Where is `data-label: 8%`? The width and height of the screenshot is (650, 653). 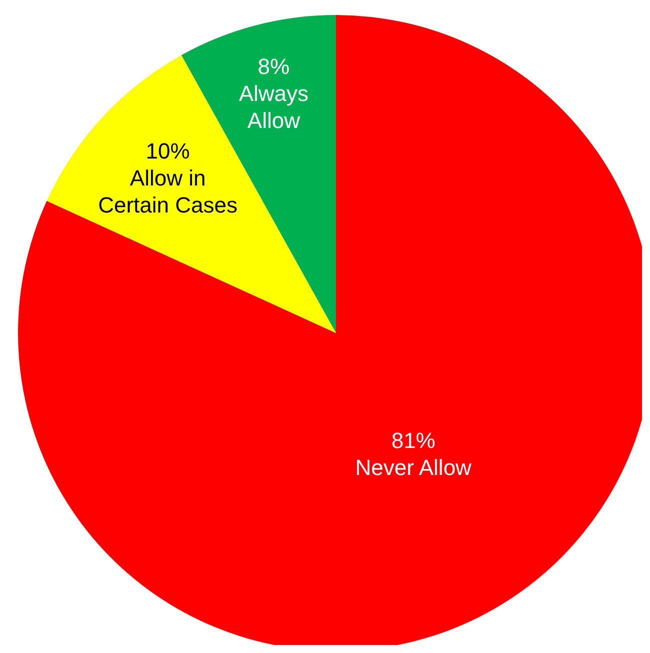 data-label: 8% is located at coordinates (274, 65).